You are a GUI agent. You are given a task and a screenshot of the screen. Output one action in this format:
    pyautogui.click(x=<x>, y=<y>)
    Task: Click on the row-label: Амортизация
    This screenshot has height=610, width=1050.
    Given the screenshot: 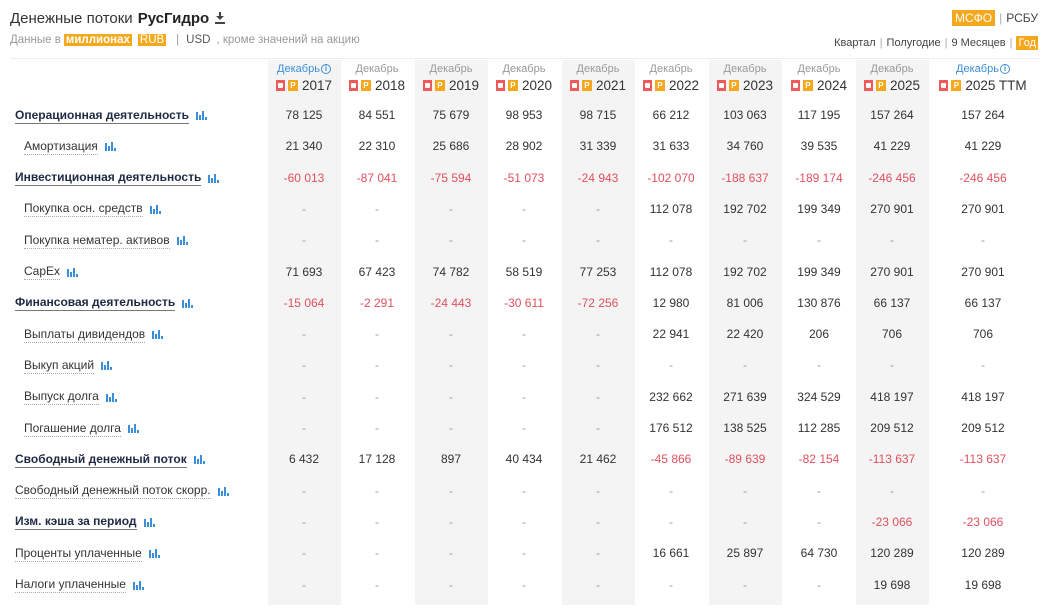 What is the action you would take?
    pyautogui.click(x=70, y=146)
    